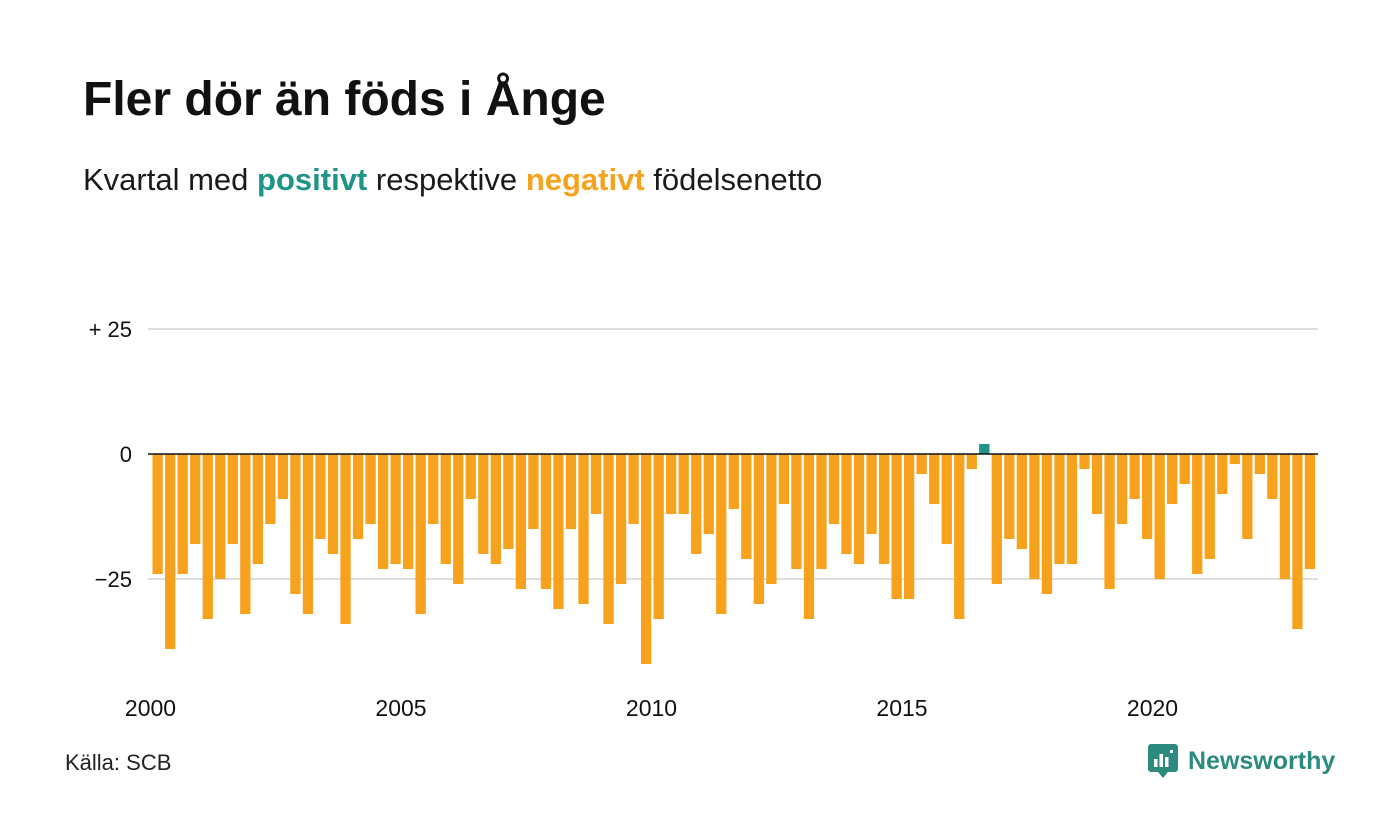 This screenshot has height=840, width=1400. Describe the element at coordinates (1152, 708) in the screenshot. I see `x-tick-label: 2020` at that location.